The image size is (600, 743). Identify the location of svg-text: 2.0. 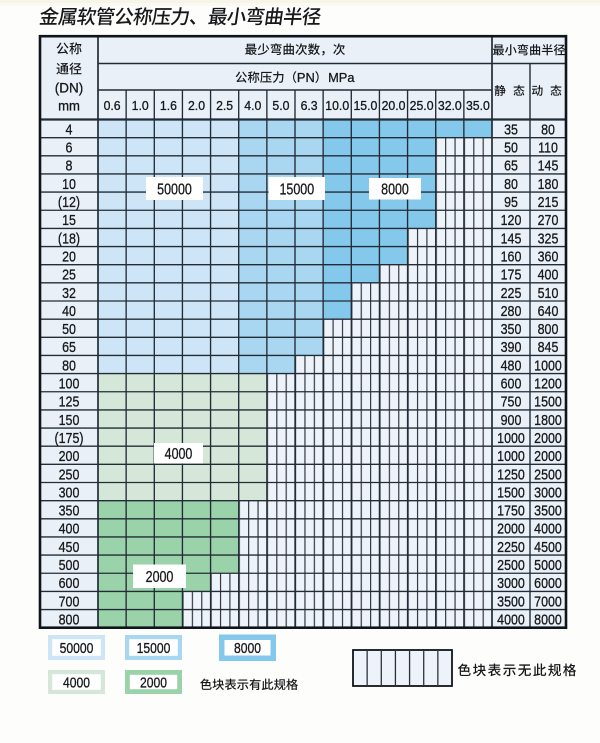
(196, 106).